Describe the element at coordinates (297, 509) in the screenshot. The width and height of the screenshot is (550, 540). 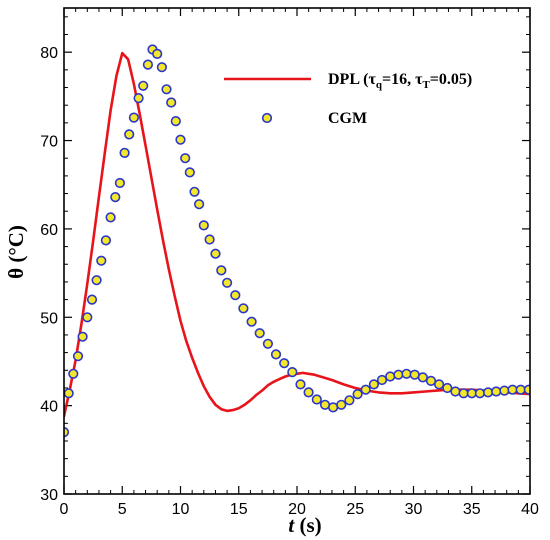
I see `x-tick-label: 20` at that location.